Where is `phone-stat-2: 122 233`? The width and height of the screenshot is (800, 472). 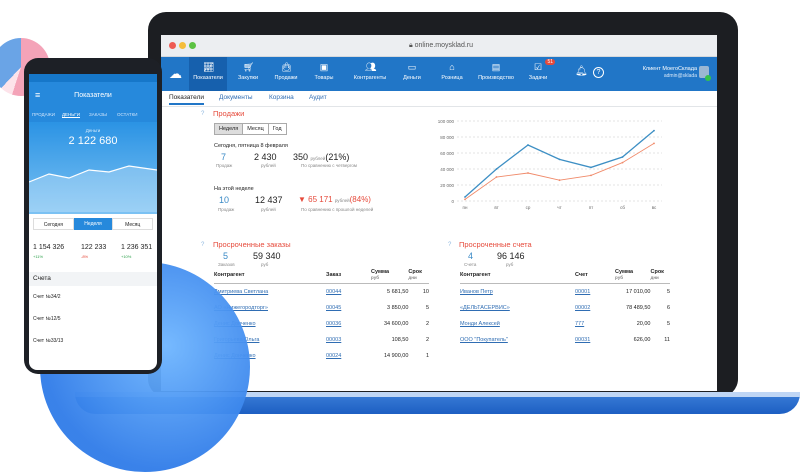
phone-stat-2: 122 233 is located at coordinates (94, 247).